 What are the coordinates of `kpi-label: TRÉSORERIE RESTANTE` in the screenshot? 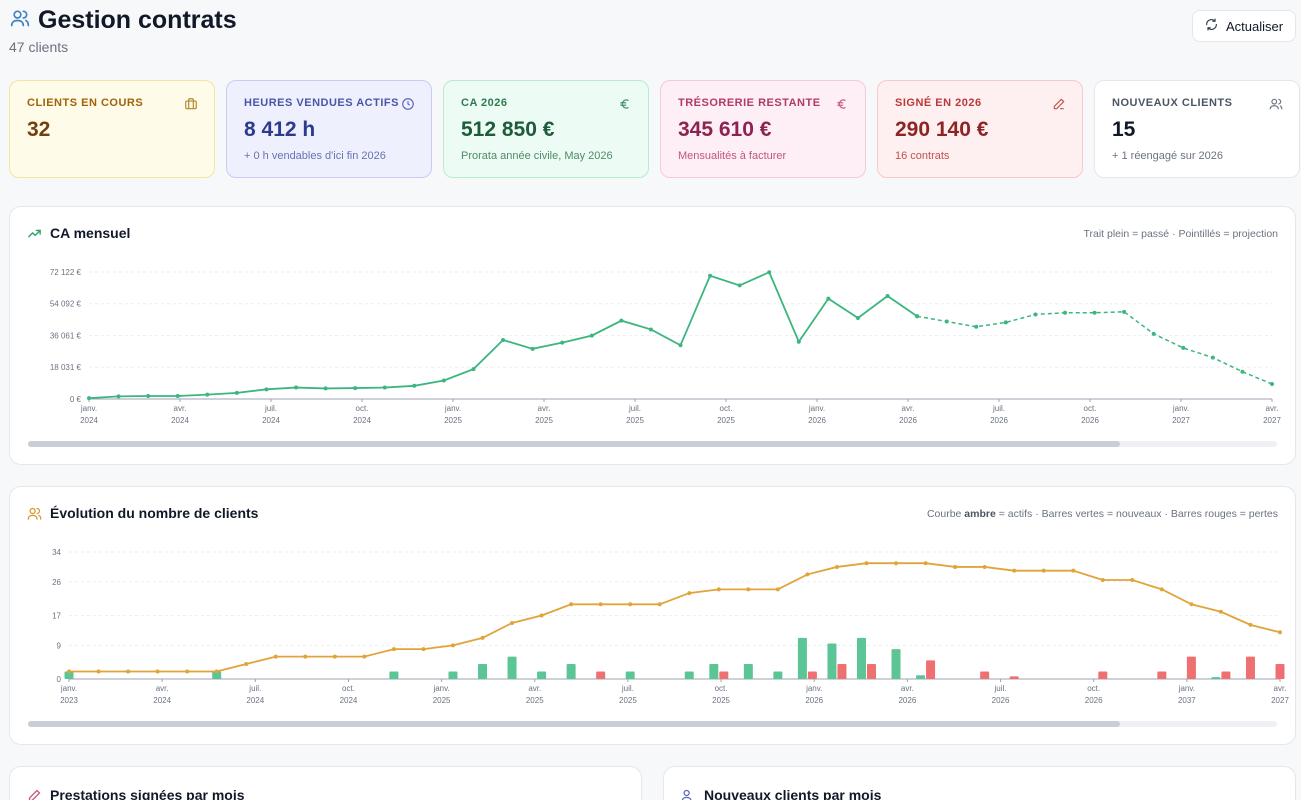 It's located at (749, 103).